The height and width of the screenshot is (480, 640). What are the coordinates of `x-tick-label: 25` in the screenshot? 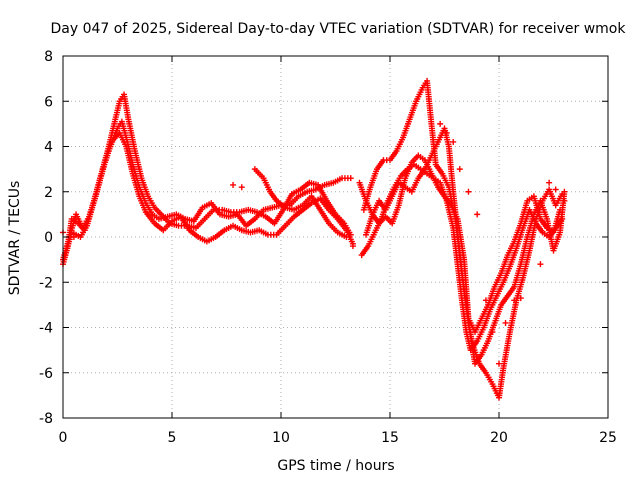 It's located at (608, 438).